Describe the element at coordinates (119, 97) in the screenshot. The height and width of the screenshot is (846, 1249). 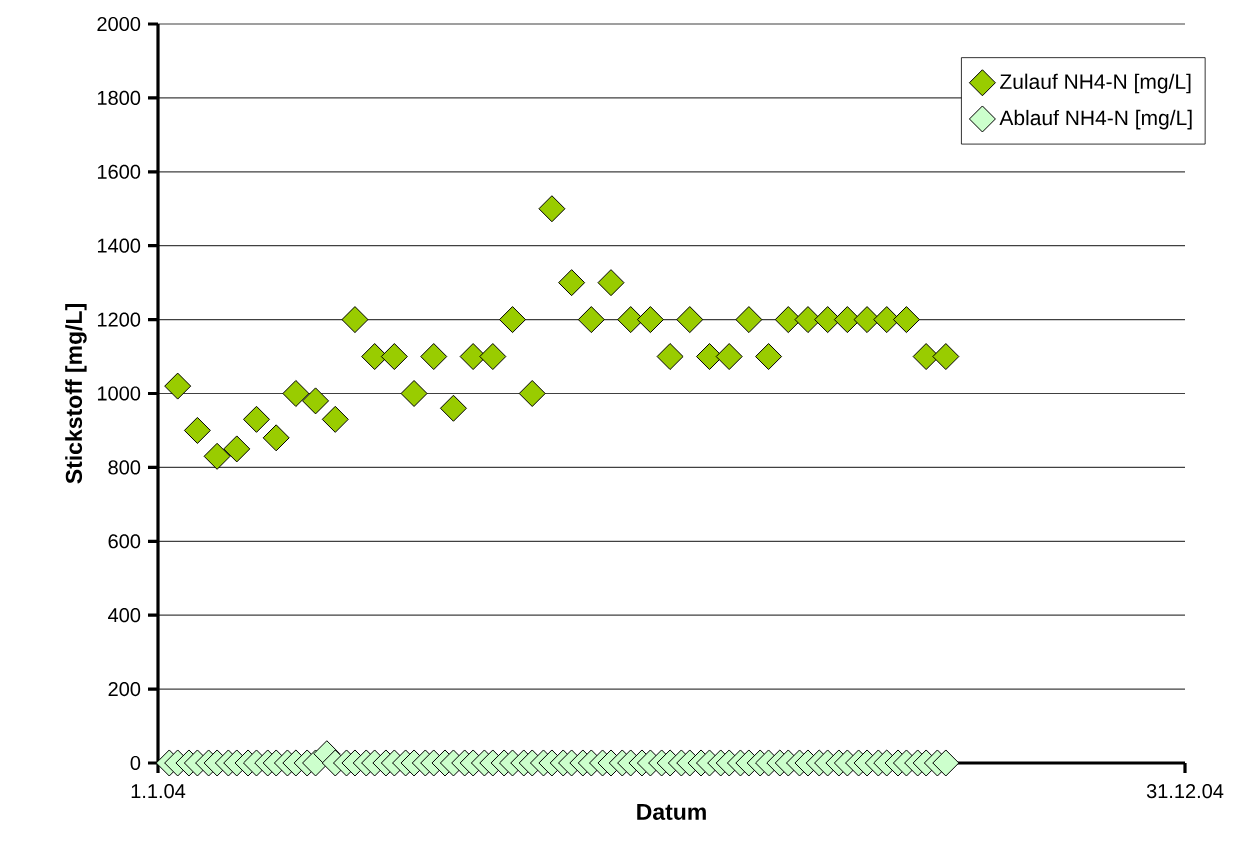
I see `y-tick-label: 1800` at that location.